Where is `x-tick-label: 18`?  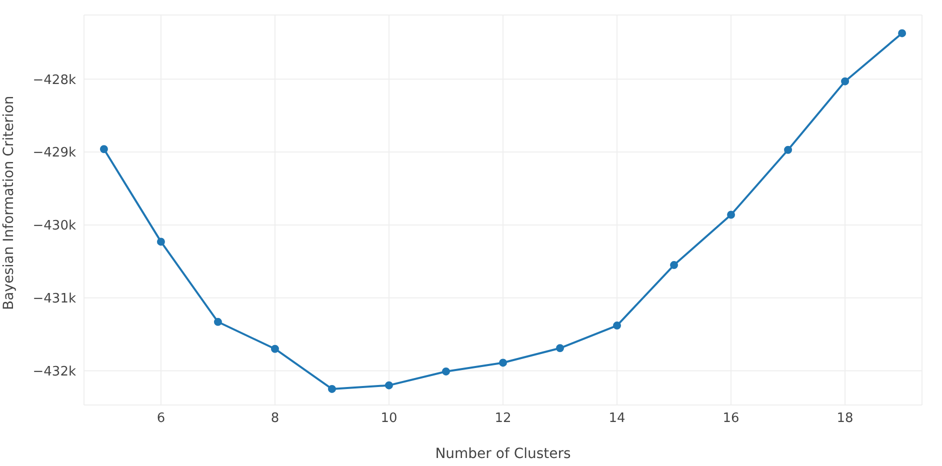 x-tick-label: 18 is located at coordinates (845, 418).